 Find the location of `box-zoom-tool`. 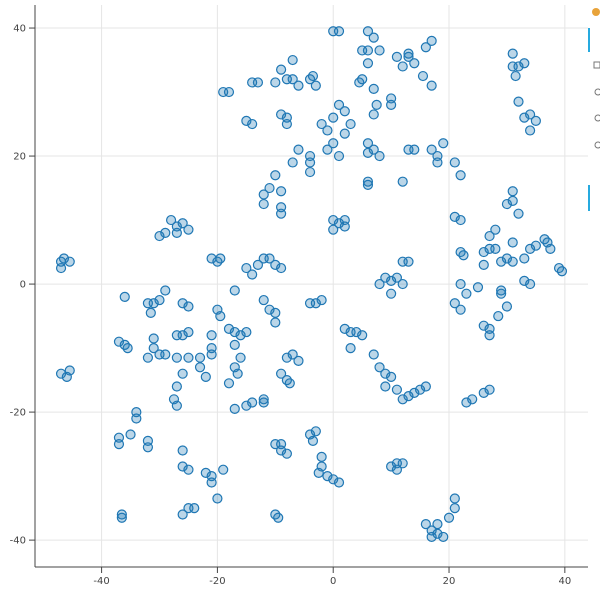

box-zoom-tool is located at coordinates (596, 65).